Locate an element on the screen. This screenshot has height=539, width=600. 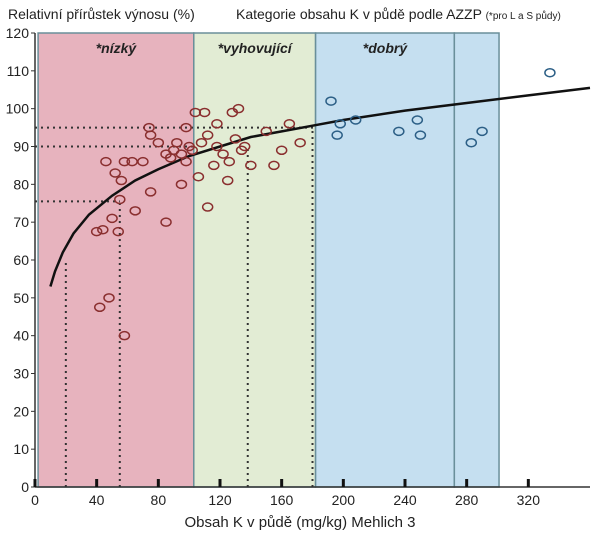
x-tick-label: 280 is located at coordinates (467, 500).